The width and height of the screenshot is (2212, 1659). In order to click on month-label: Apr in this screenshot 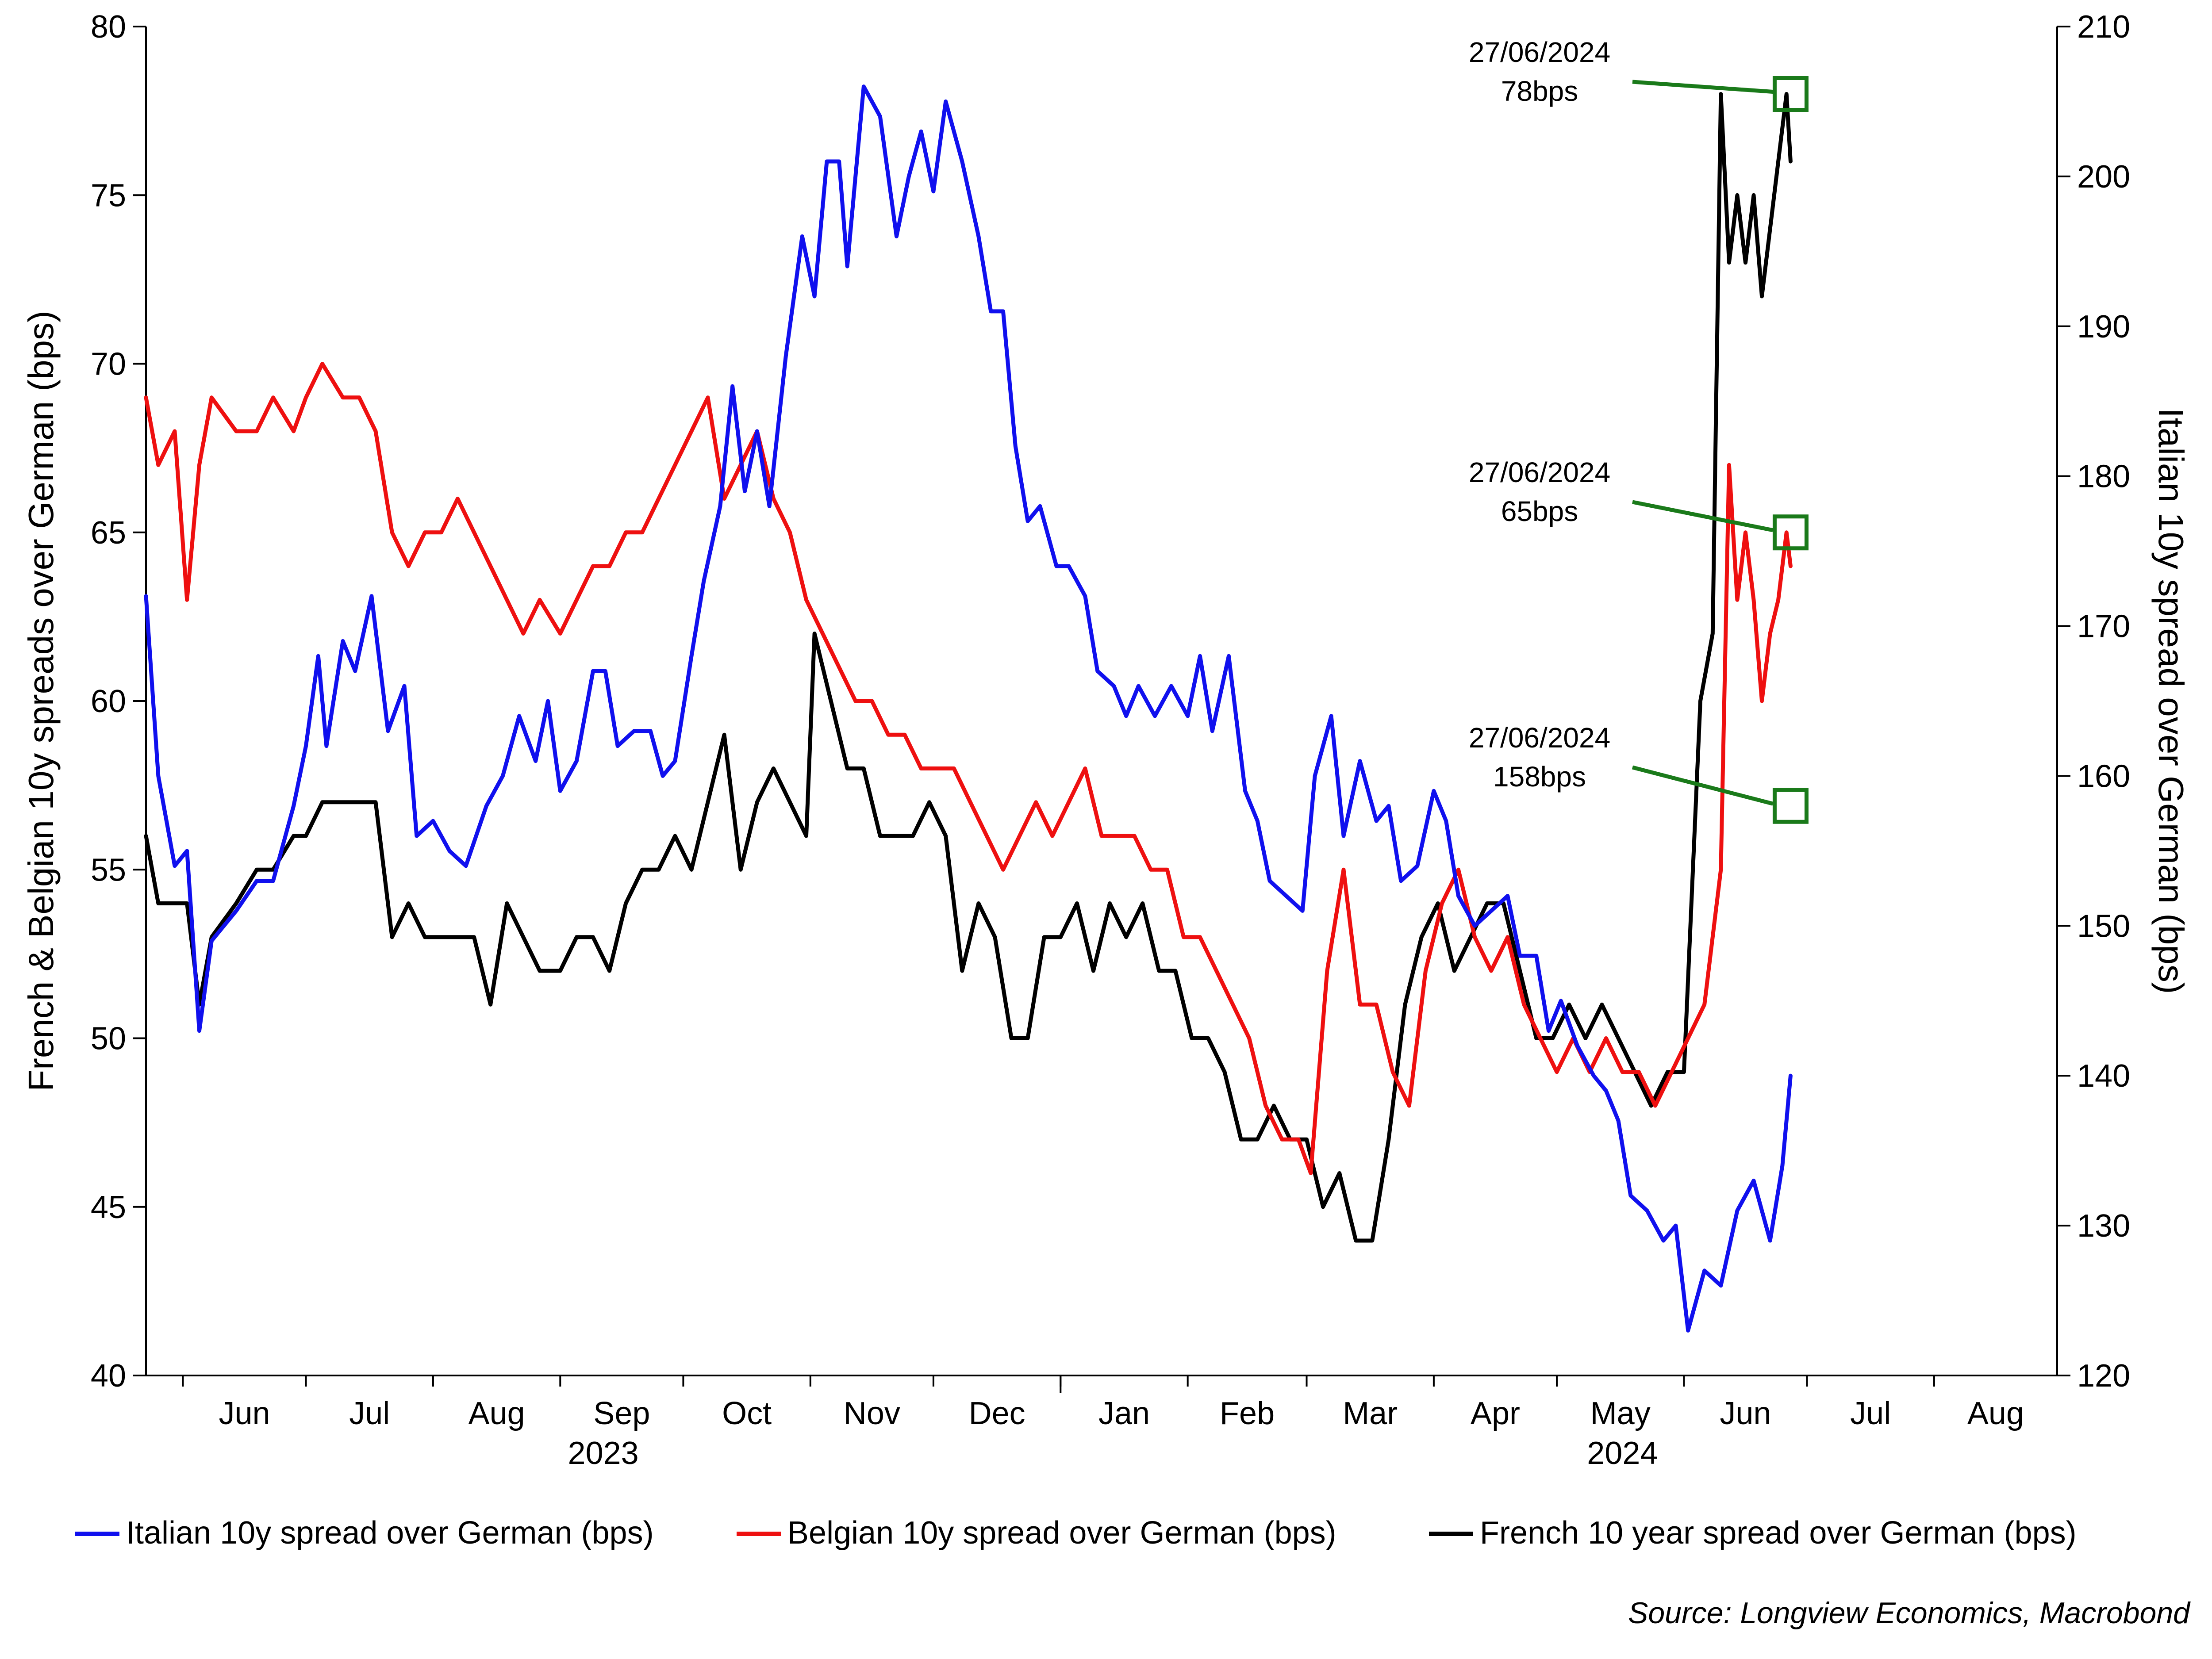, I will do `click(1495, 1413)`.